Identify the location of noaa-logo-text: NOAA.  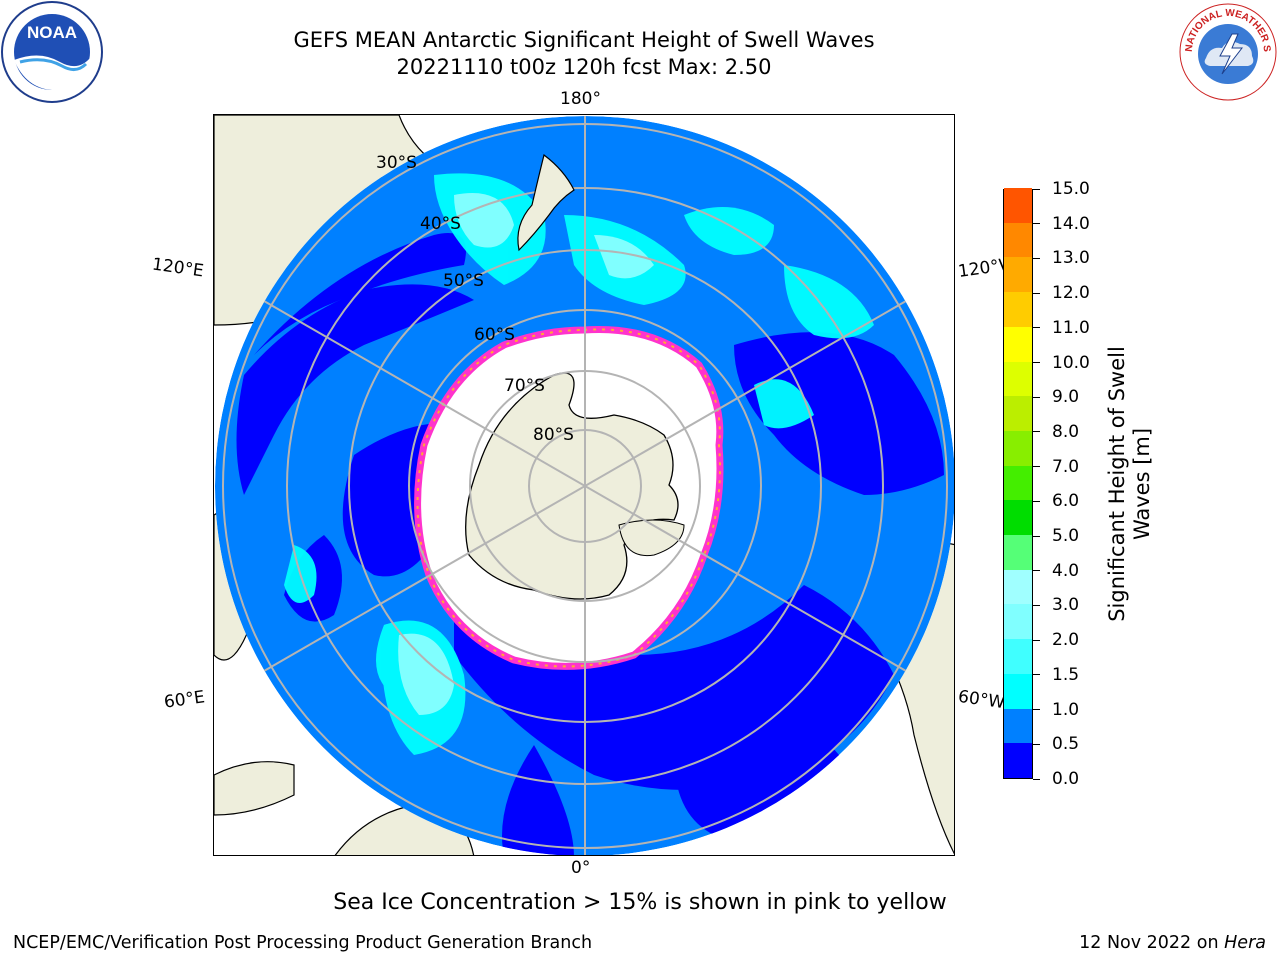
(52, 32).